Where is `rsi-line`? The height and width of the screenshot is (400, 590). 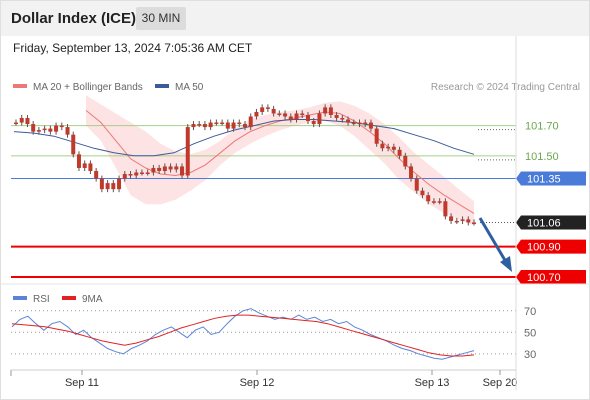
rsi-line is located at coordinates (243, 334).